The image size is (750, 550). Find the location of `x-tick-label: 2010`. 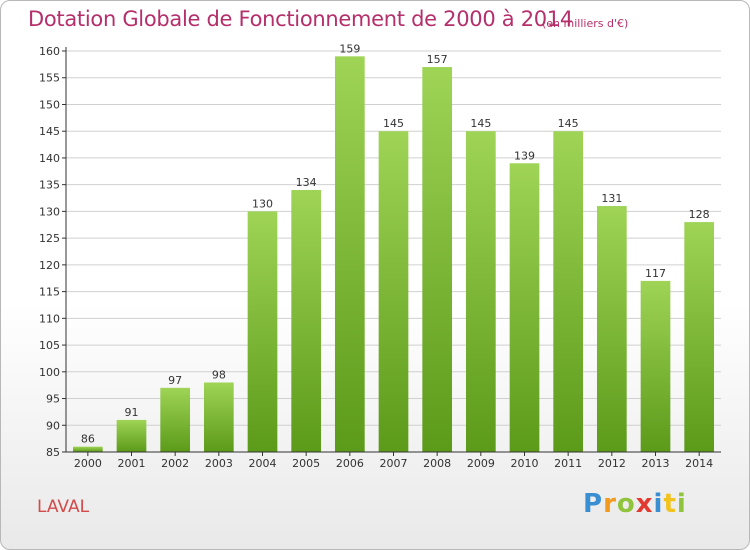

x-tick-label: 2010 is located at coordinates (525, 463).